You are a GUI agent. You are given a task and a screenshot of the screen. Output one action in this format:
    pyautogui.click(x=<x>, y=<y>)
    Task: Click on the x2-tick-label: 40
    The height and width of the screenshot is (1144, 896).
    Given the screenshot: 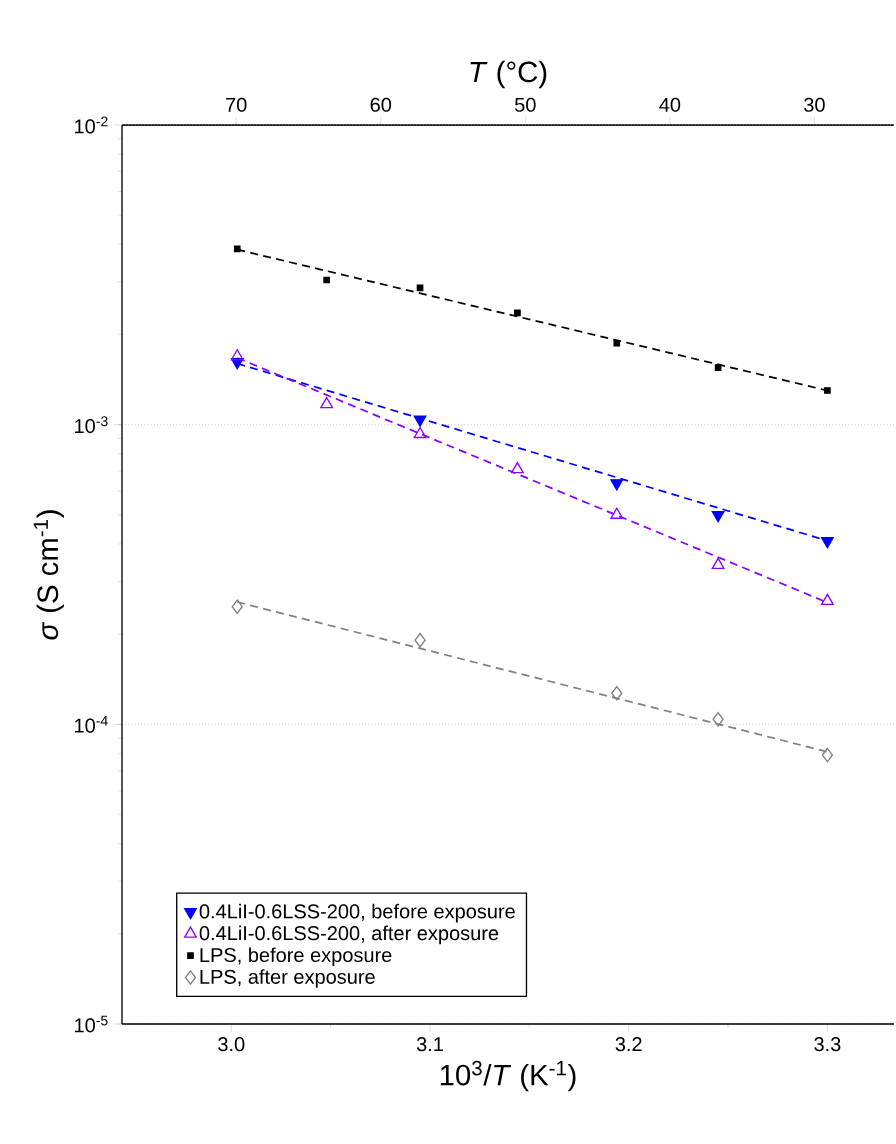 What is the action you would take?
    pyautogui.click(x=670, y=104)
    